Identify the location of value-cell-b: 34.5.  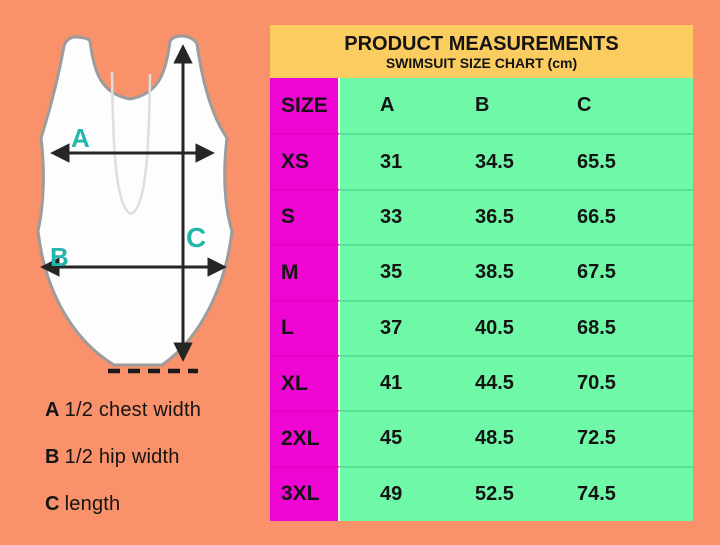
(486, 161).